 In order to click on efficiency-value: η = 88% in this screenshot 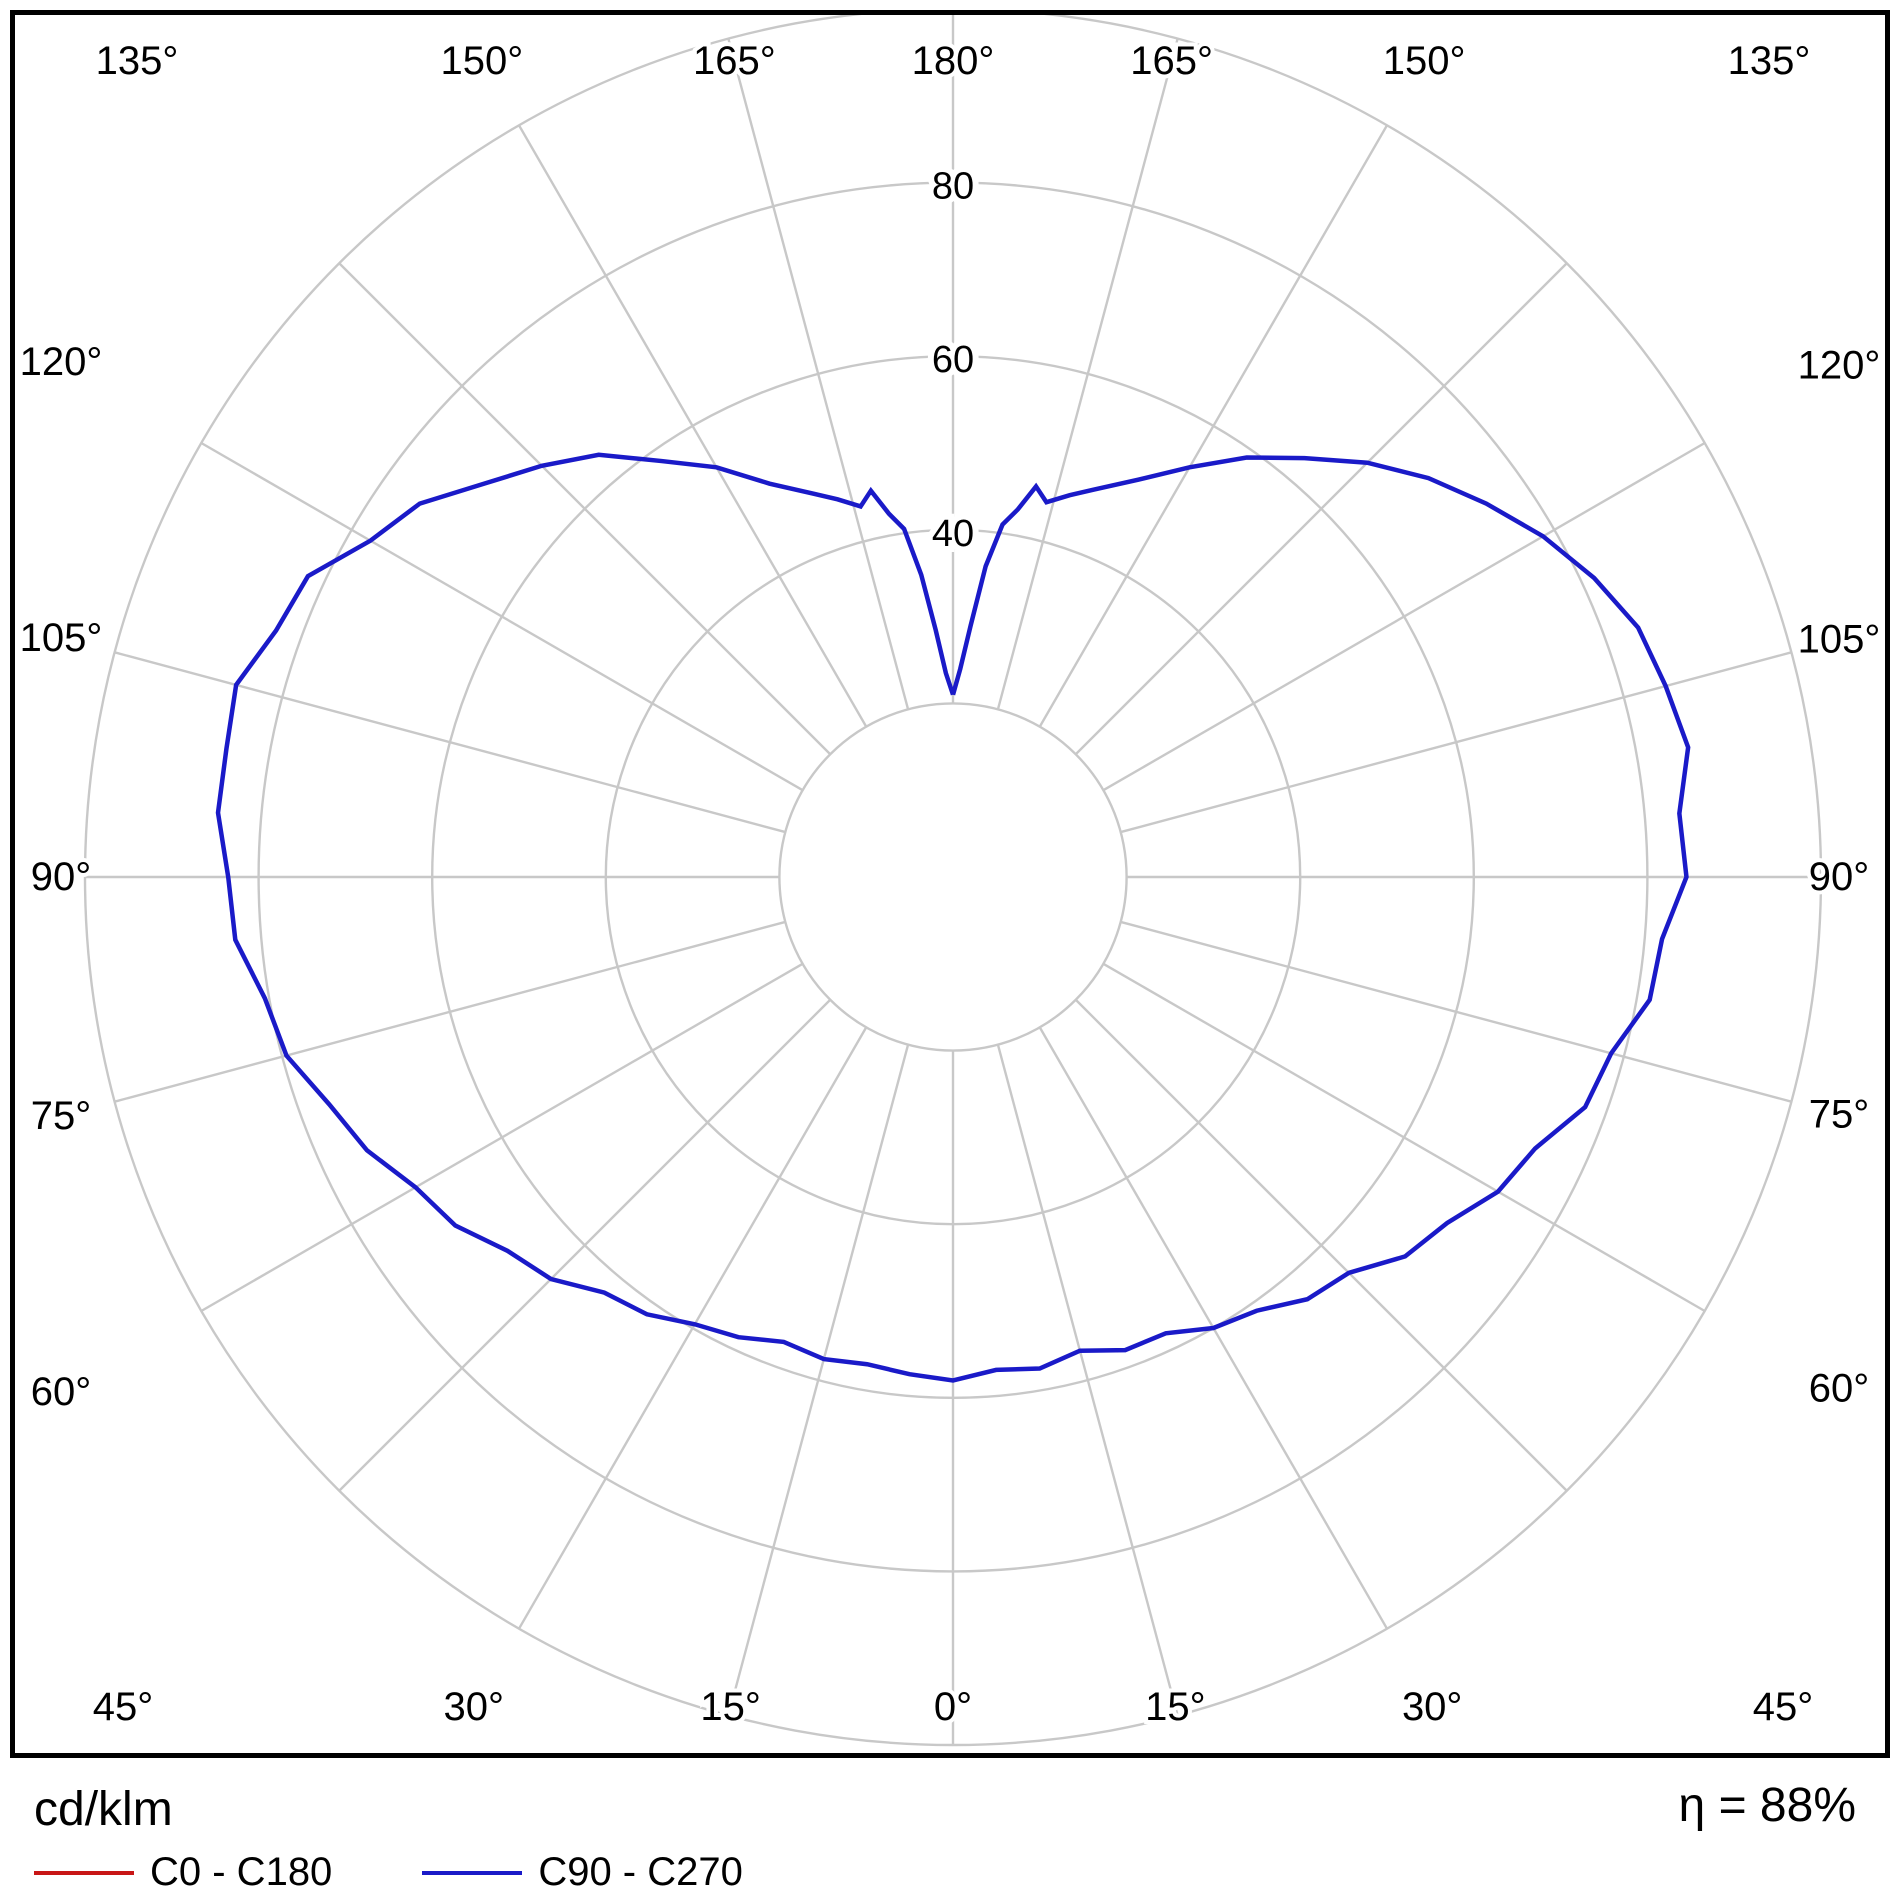, I will do `click(1767, 1805)`.